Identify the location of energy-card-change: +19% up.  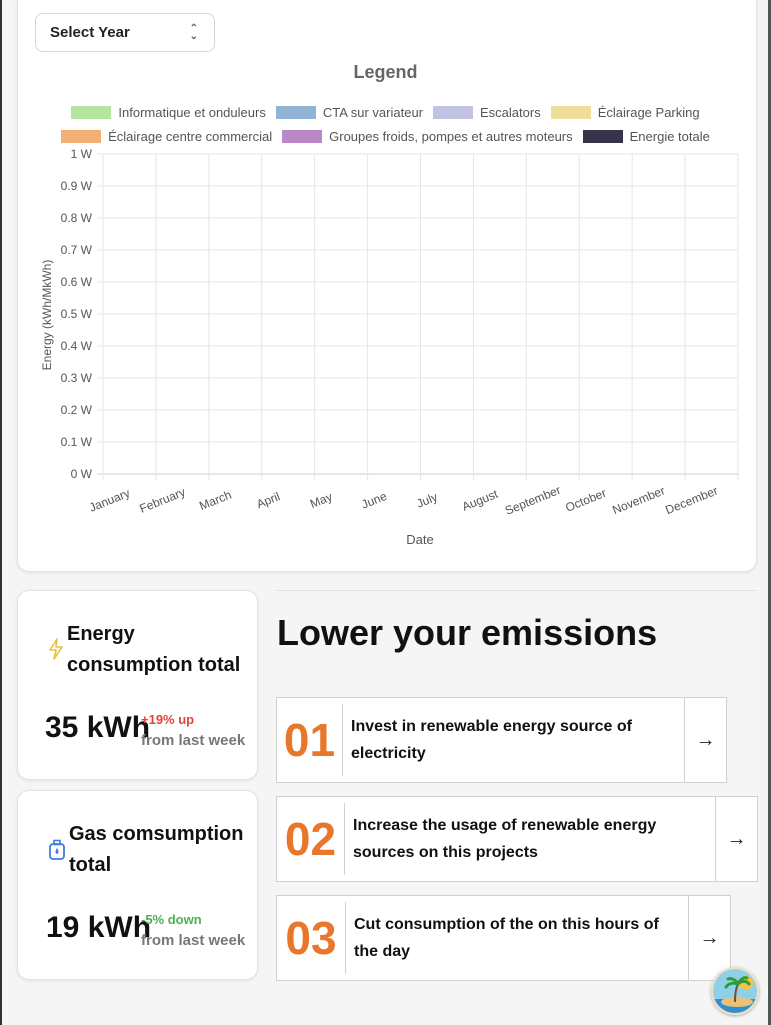
(168, 719).